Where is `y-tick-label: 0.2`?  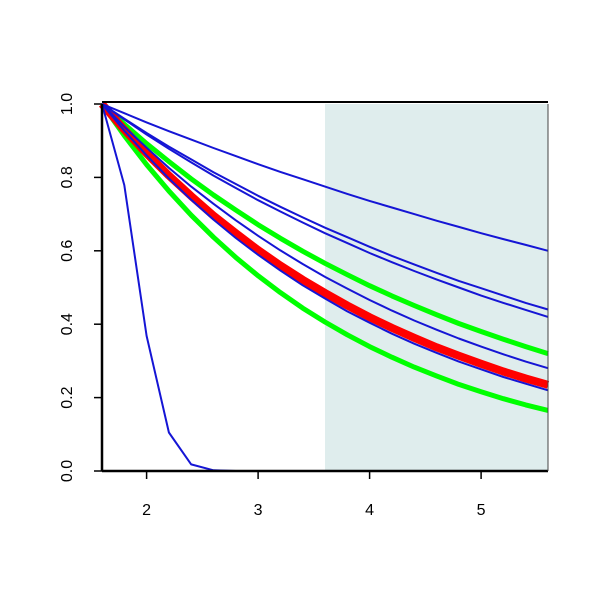
y-tick-label: 0.2 is located at coordinates (67, 397).